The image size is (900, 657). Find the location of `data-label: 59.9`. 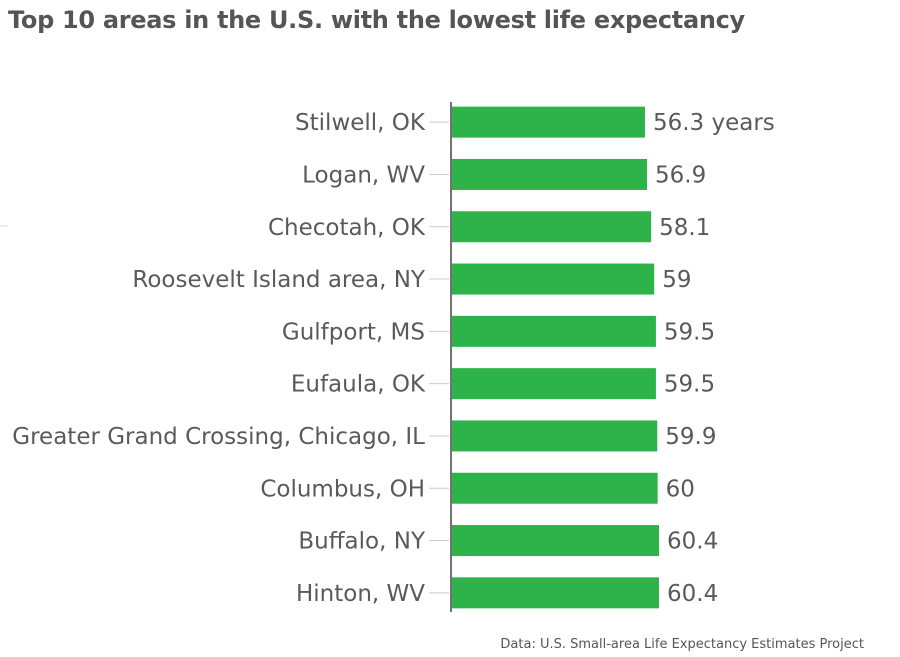

data-label: 59.9 is located at coordinates (690, 437).